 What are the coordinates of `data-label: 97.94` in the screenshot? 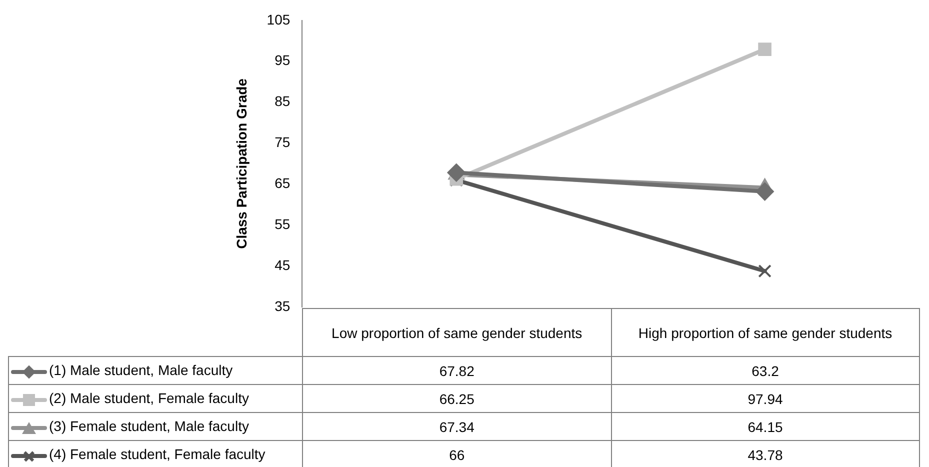 It's located at (765, 398).